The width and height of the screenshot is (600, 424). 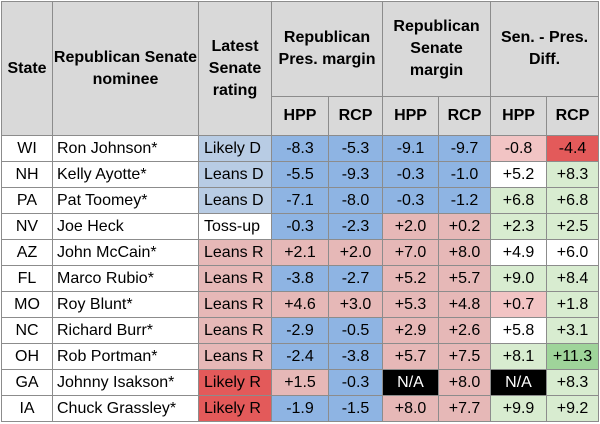 What do you see at coordinates (27, 382) in the screenshot?
I see `state-cell: GA` at bounding box center [27, 382].